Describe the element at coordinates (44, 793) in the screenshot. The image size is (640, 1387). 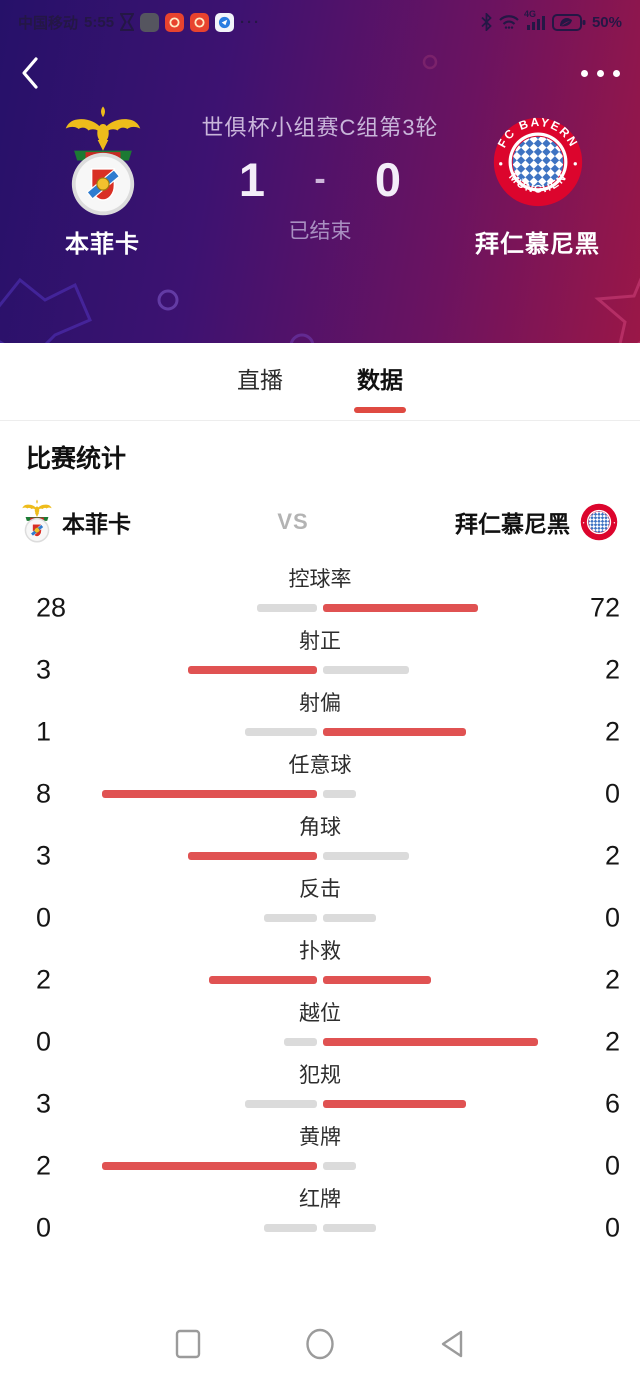
I see `stat-home-value: 8` at that location.